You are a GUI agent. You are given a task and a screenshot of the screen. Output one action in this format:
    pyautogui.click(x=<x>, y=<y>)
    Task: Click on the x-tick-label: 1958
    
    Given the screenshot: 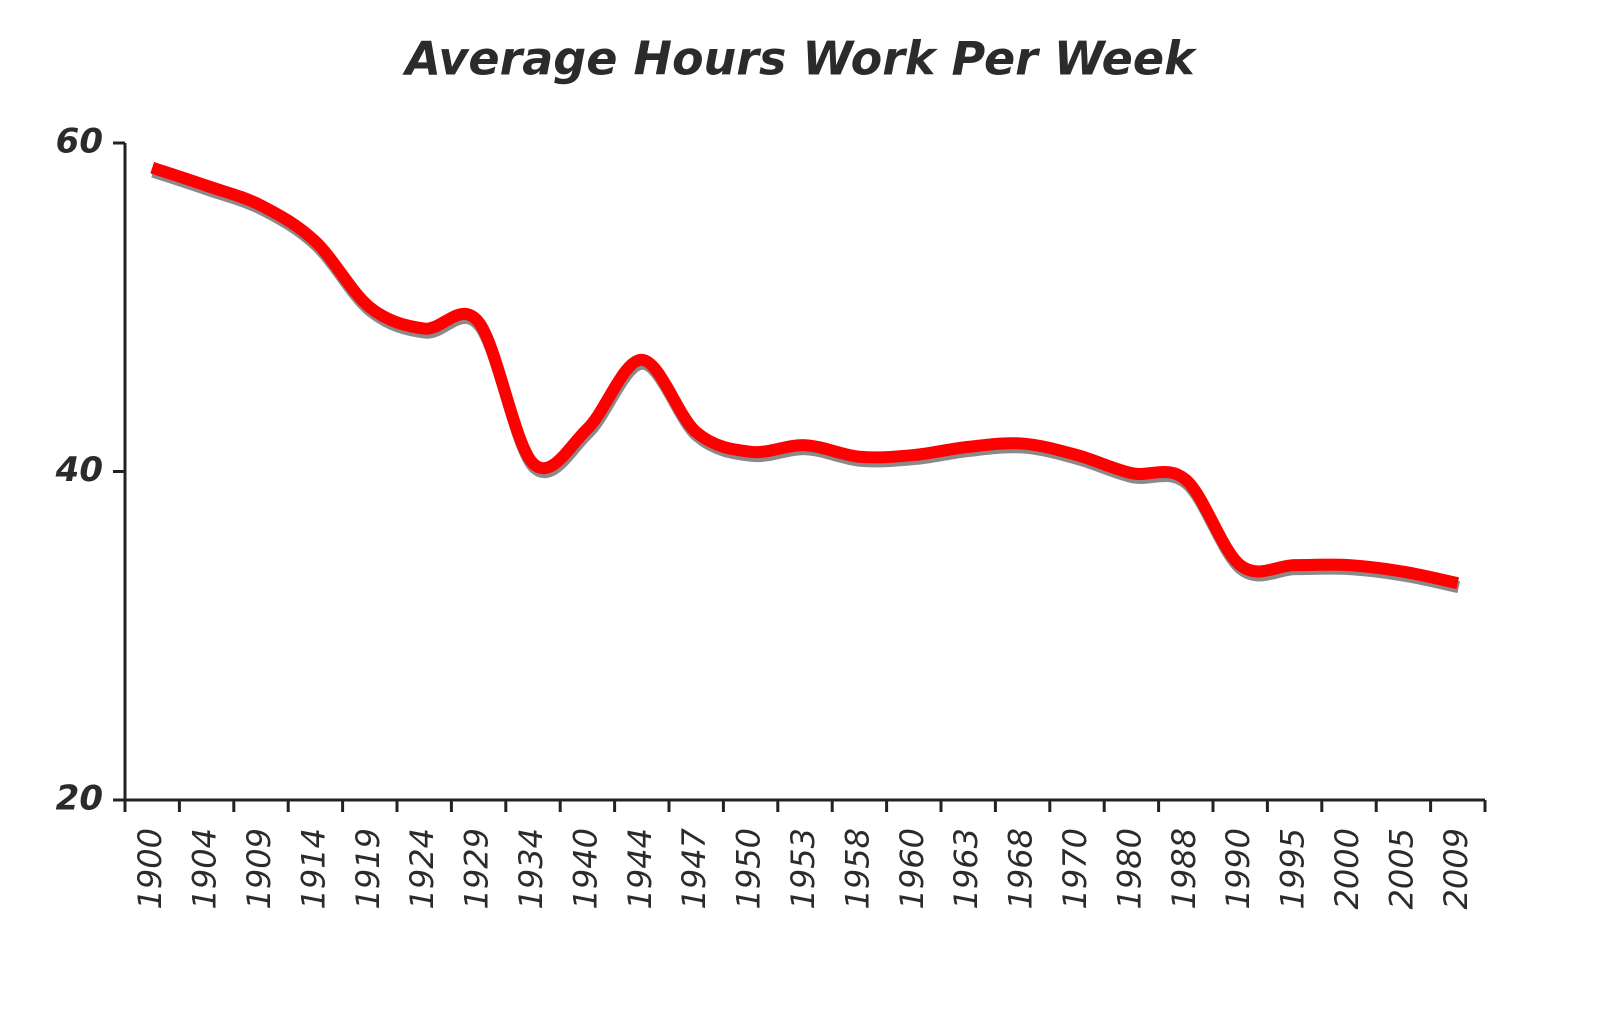 What is the action you would take?
    pyautogui.click(x=857, y=868)
    